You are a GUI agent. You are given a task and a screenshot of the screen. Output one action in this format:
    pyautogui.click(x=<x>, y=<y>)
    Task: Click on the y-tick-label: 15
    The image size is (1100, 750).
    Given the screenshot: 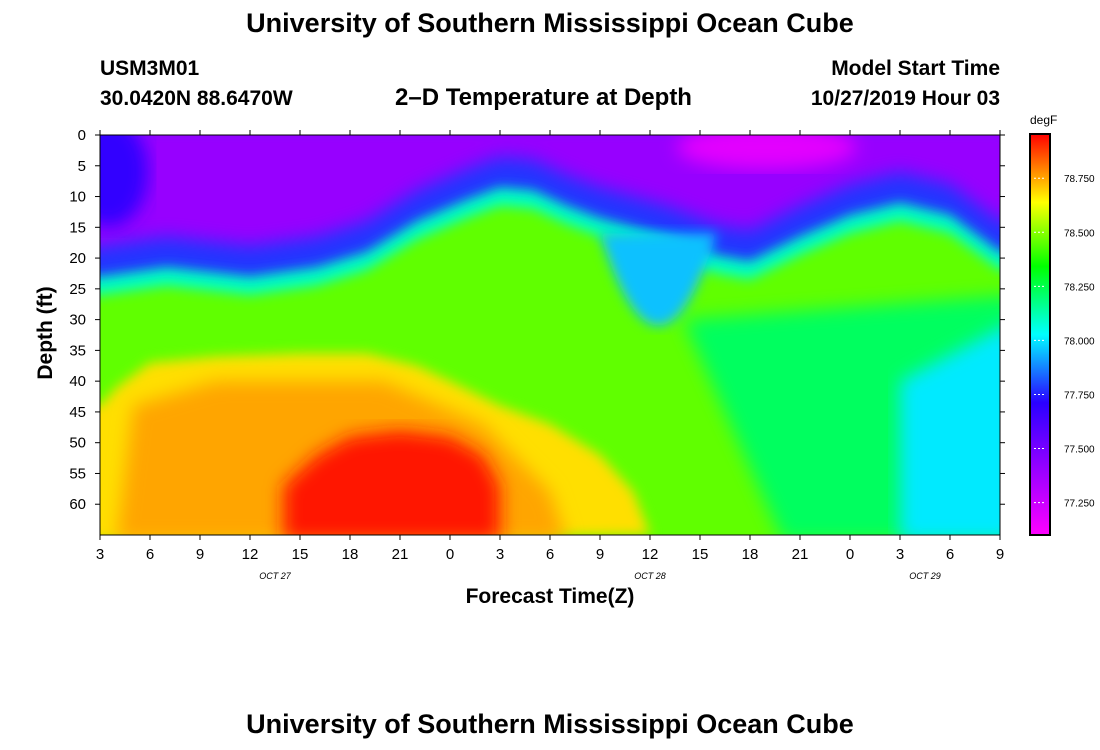 What is the action you would take?
    pyautogui.click(x=77, y=227)
    